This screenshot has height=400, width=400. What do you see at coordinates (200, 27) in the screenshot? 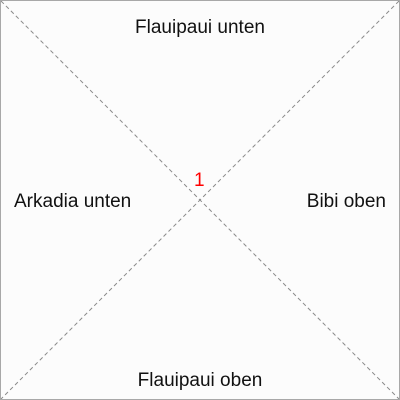
I see `label-top: Flauipaui unten` at bounding box center [200, 27].